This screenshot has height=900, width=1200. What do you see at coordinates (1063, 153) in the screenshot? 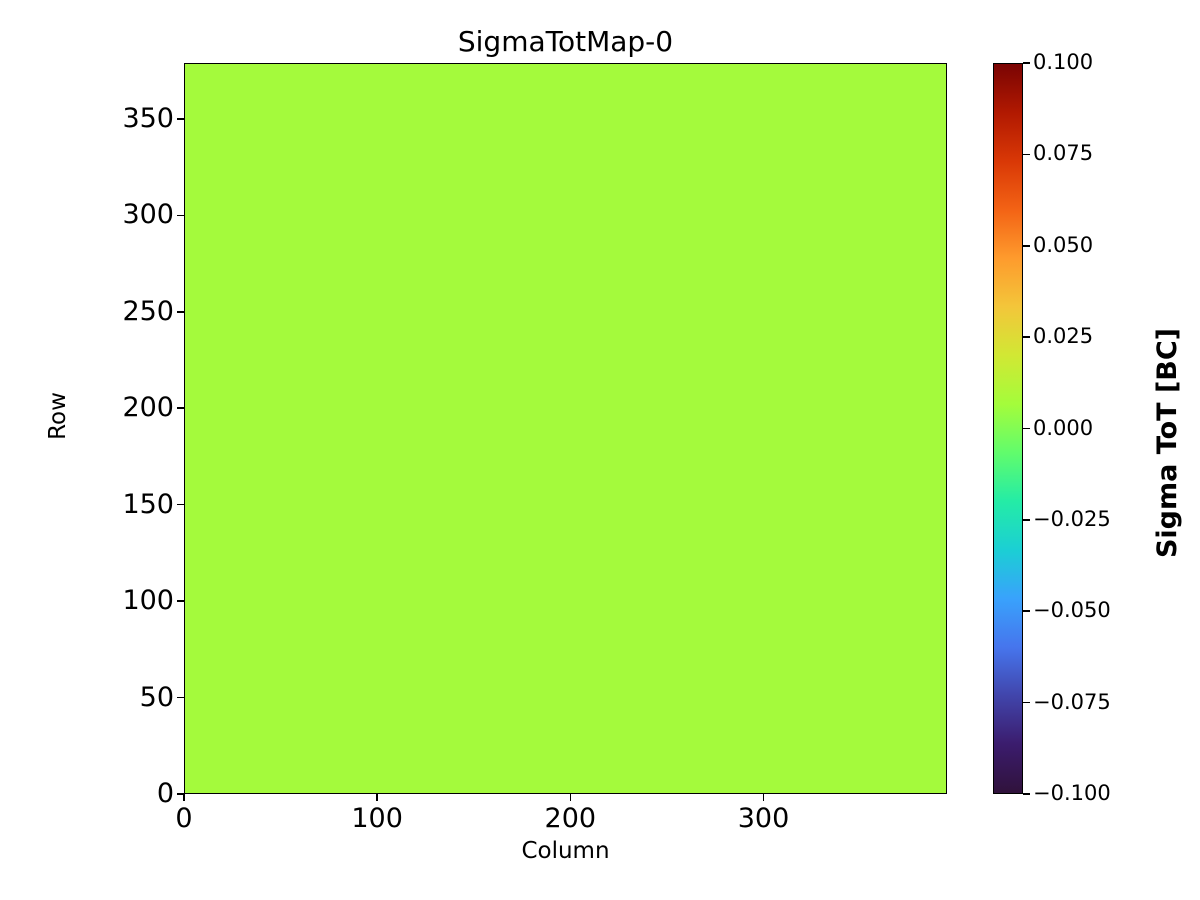
I see `colorbar-tick-label: 0.075` at bounding box center [1063, 153].